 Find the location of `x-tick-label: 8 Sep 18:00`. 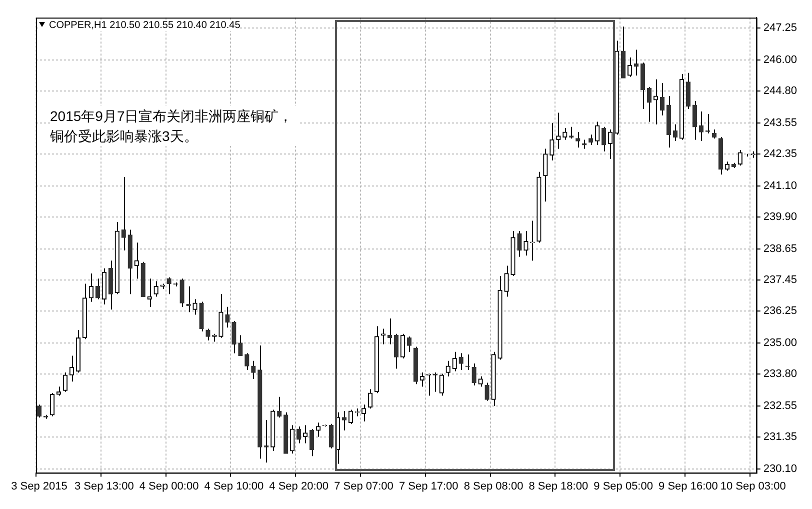

x-tick-label: 8 Sep 18:00 is located at coordinates (558, 486).